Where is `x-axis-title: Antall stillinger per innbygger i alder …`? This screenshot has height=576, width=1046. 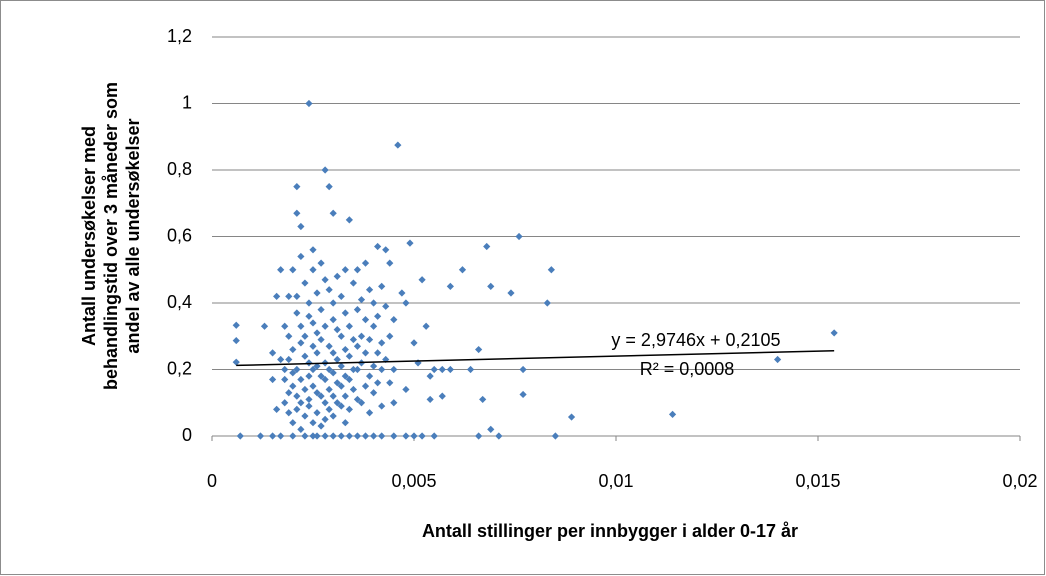
x-axis-title: Antall stillinger per innbygger i alder … is located at coordinates (610, 531).